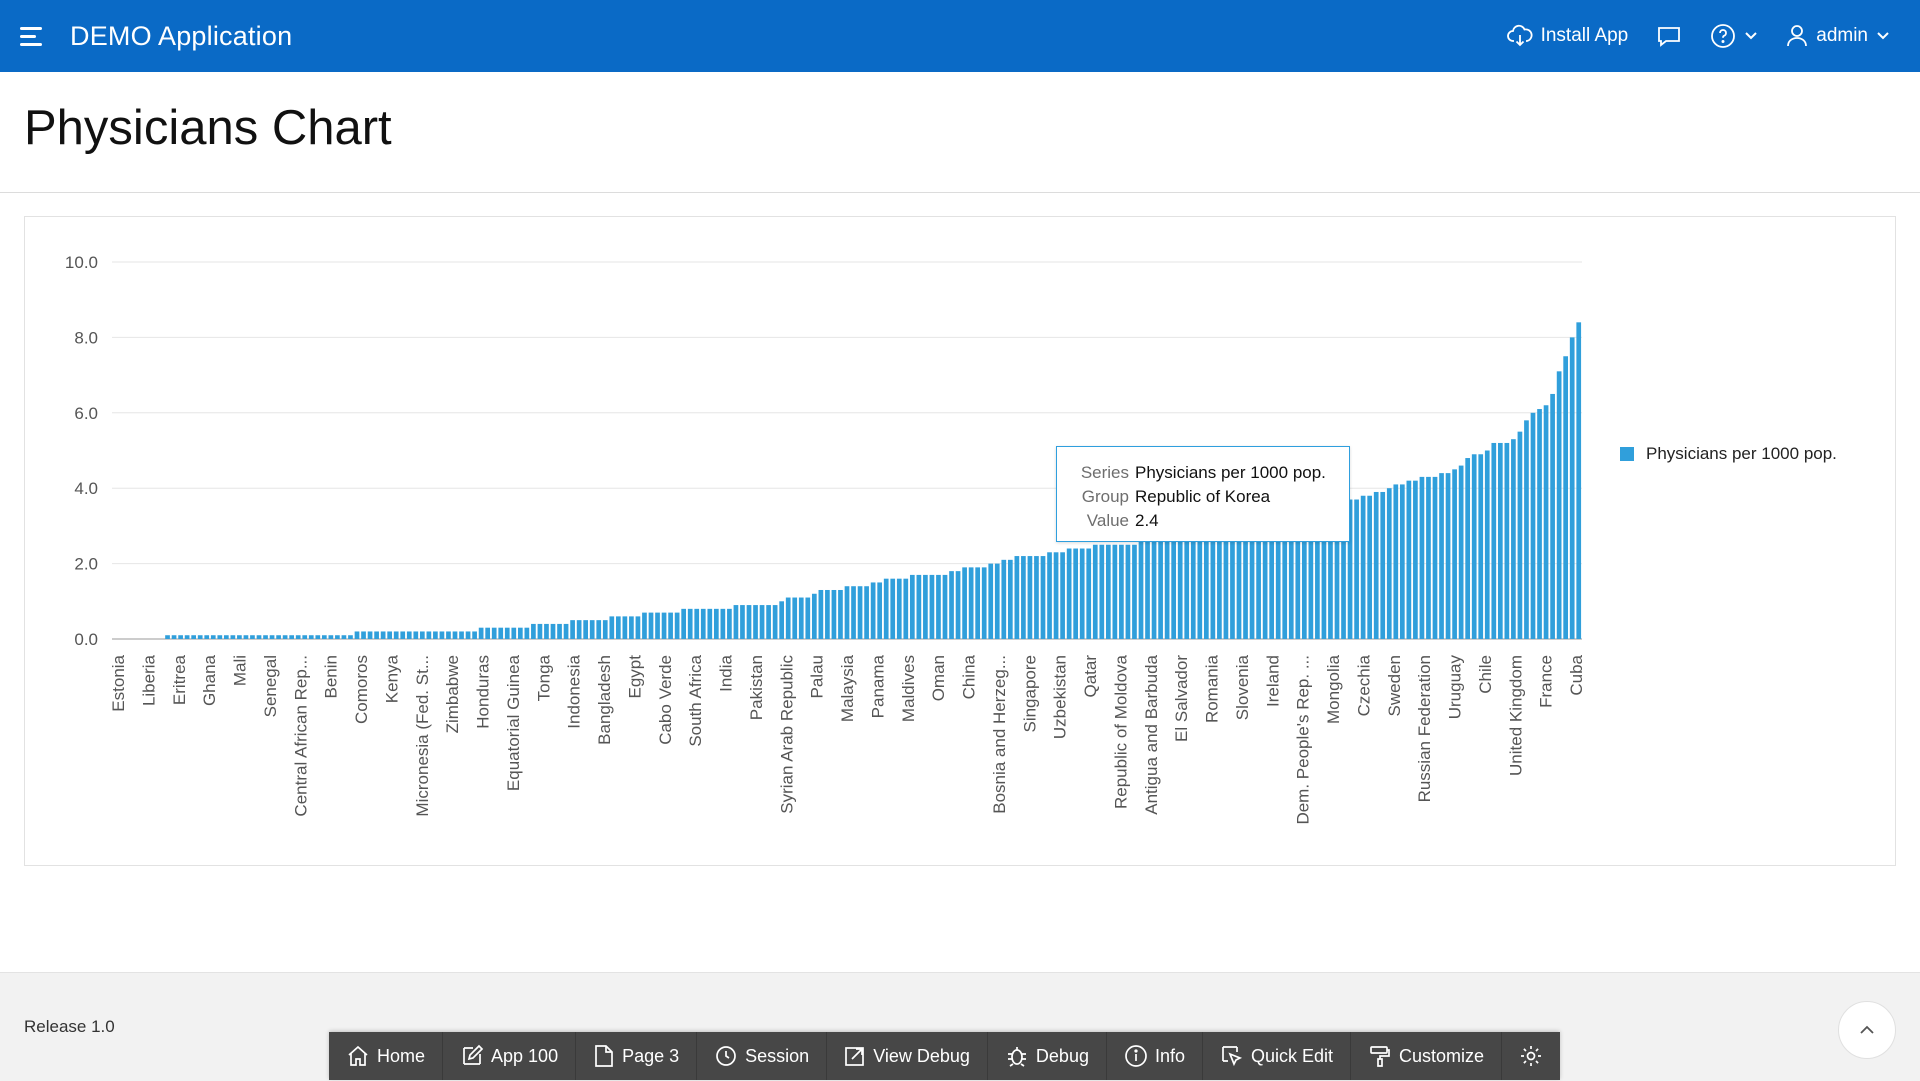  Describe the element at coordinates (35, 36) in the screenshot. I see `menu-toggle-icon` at that location.